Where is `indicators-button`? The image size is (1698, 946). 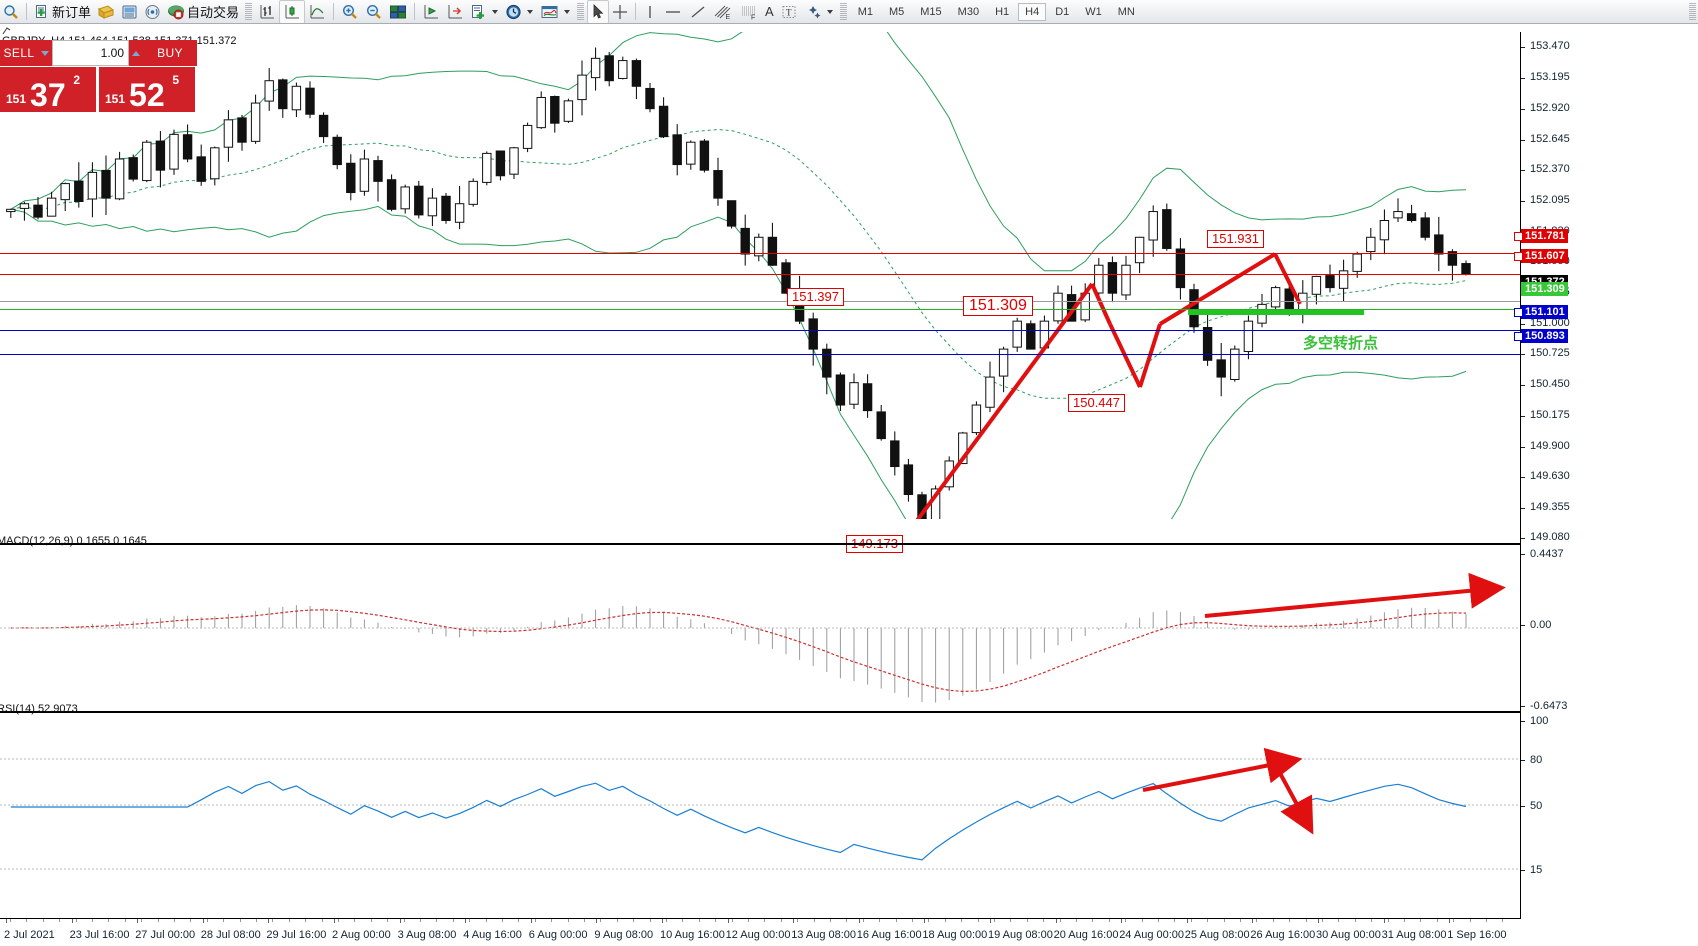 indicators-button is located at coordinates (478, 12).